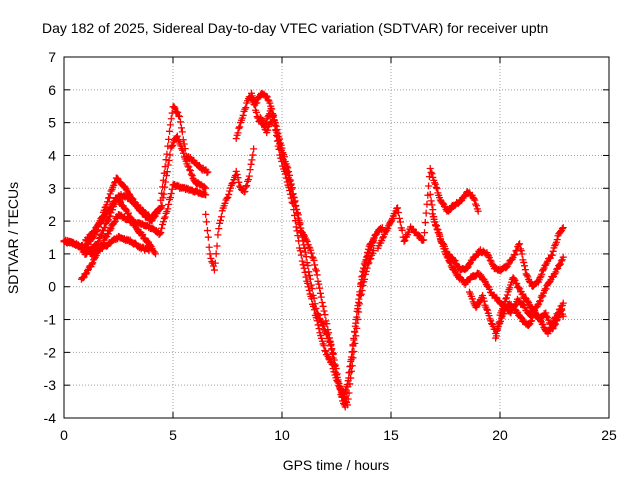 Image resolution: width=640 pixels, height=480 pixels. What do you see at coordinates (50, 237) in the screenshot?
I see `y-tick-labels: -4 -3 -2 -1 0 1 2 3 4 5 6 7` at bounding box center [50, 237].